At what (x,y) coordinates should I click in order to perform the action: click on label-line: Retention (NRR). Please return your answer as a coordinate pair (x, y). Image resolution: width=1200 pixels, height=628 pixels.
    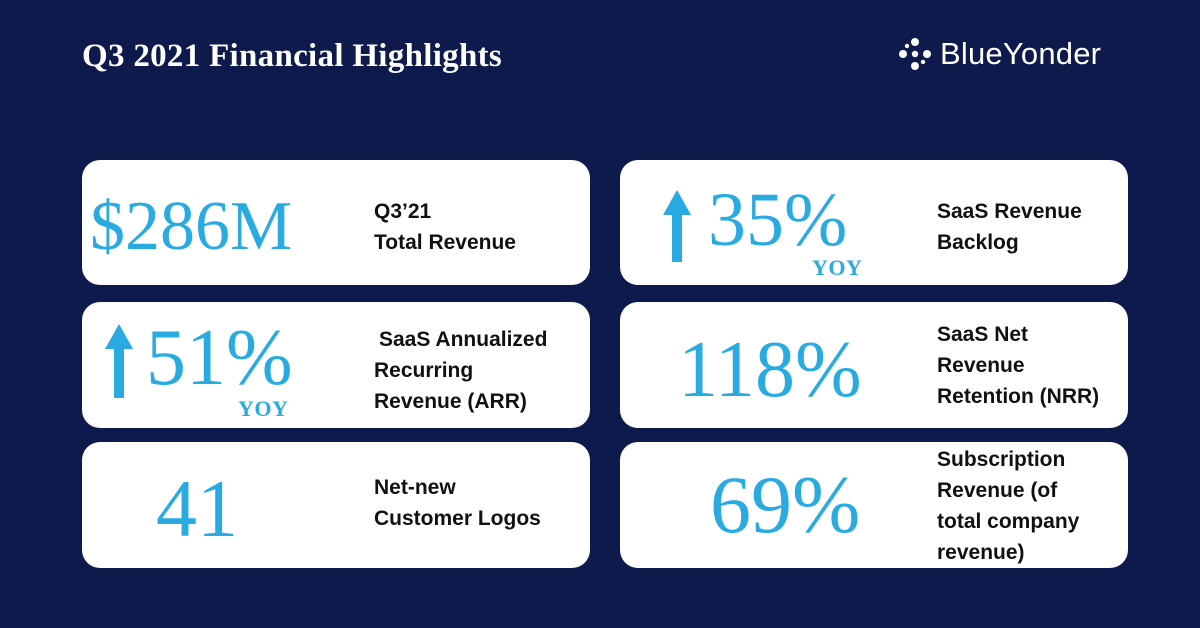
    Looking at the image, I should click on (1018, 396).